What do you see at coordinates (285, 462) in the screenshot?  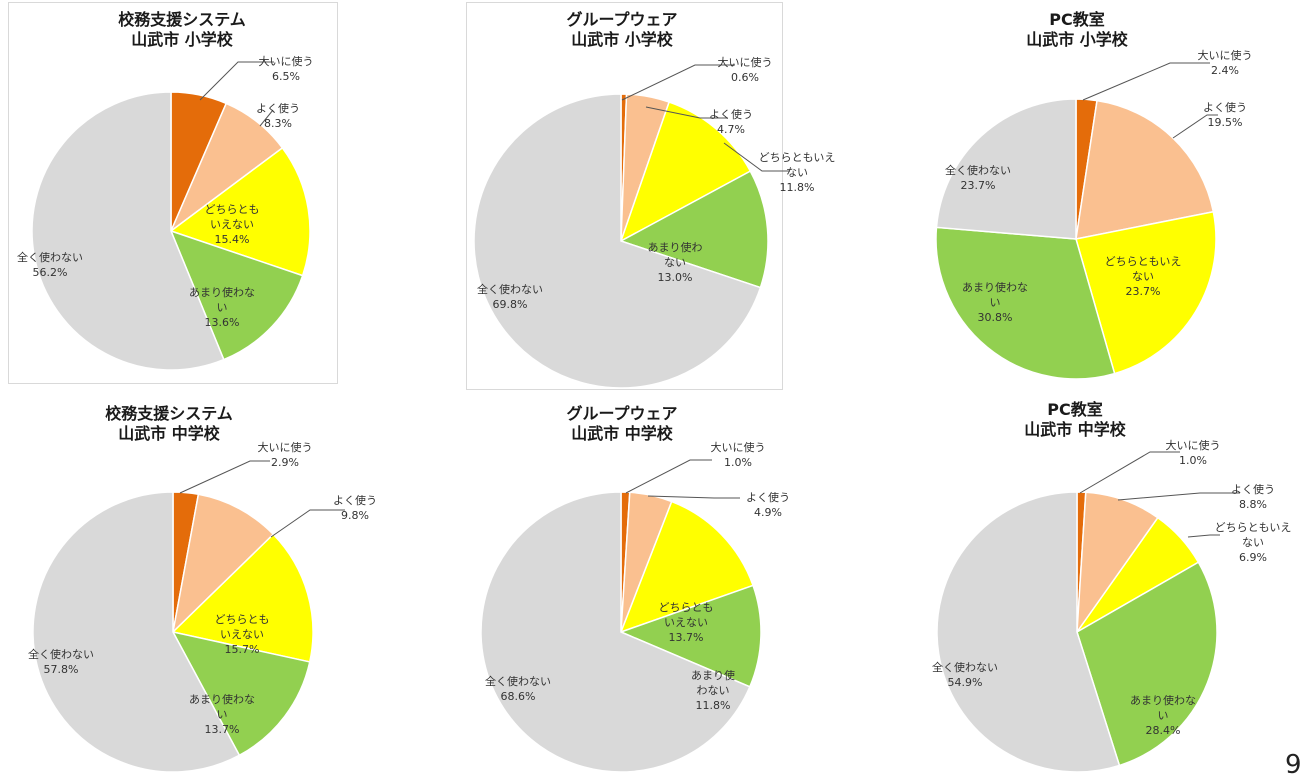 I see `slice-percent: 2.9%` at bounding box center [285, 462].